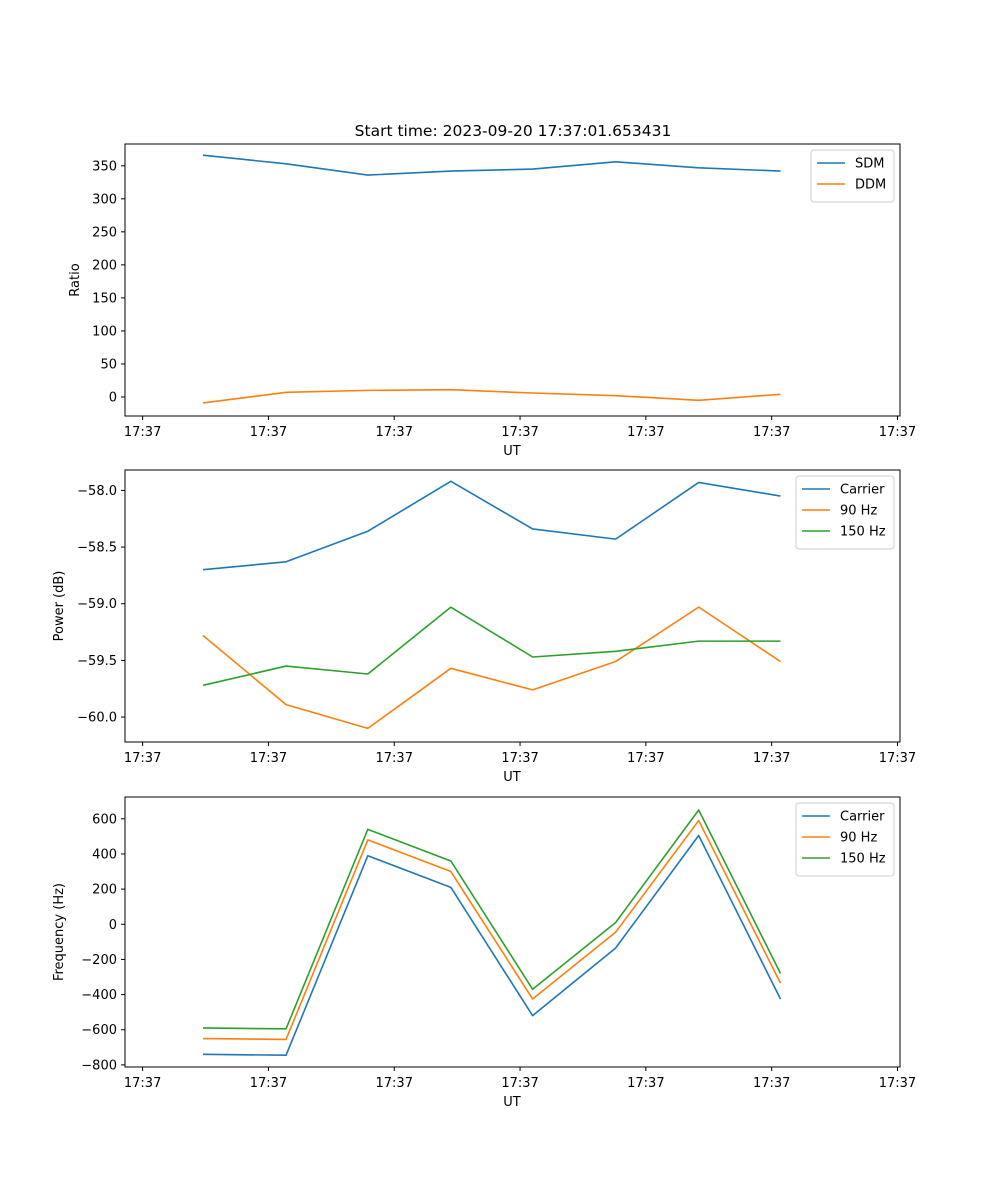 Image resolution: width=1000 pixels, height=1200 pixels. What do you see at coordinates (59, 606) in the screenshot?
I see `y-axis-label: Power (dB)` at bounding box center [59, 606].